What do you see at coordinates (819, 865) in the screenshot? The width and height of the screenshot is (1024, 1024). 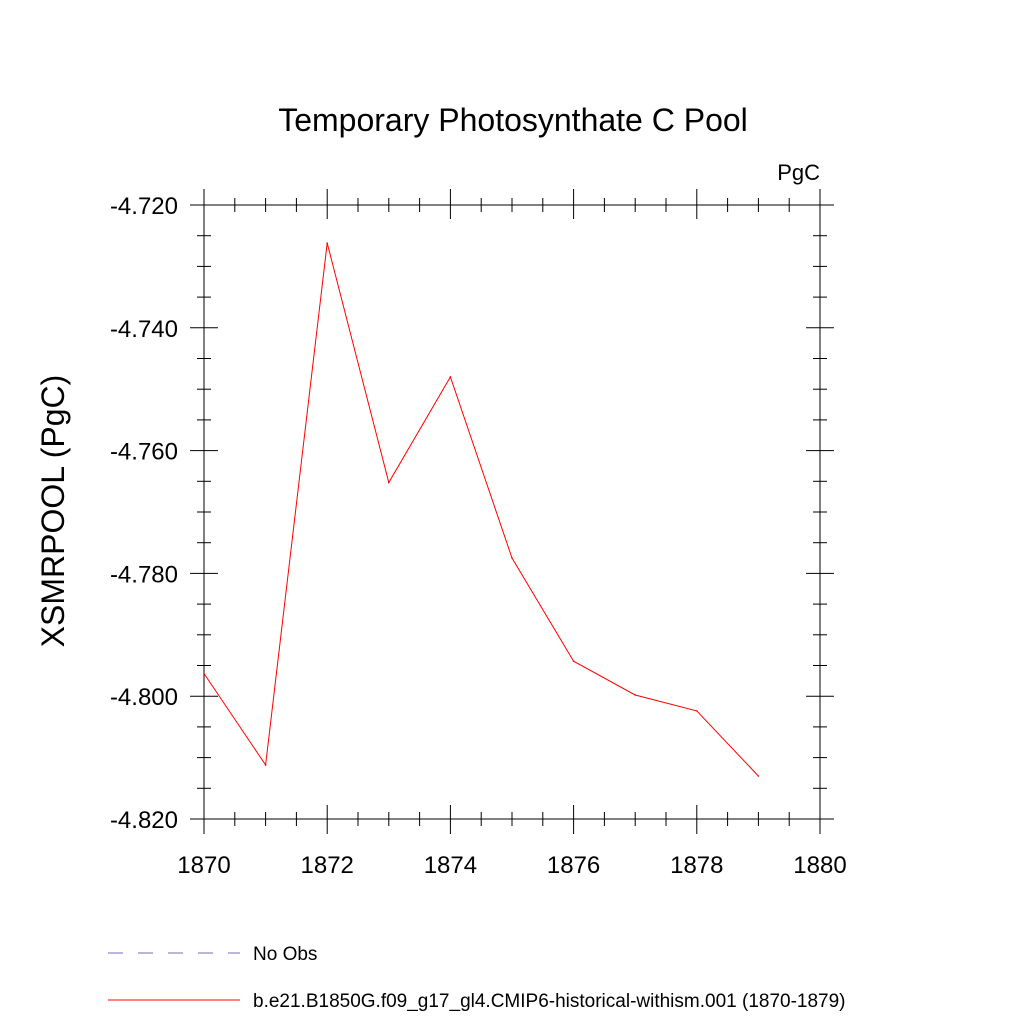 I see `x-tick-label: 1880` at bounding box center [819, 865].